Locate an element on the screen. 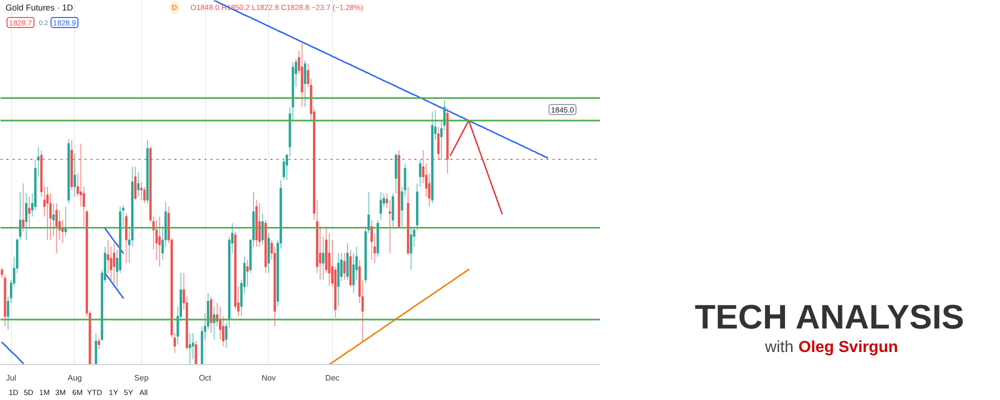  text: with Oleg Svirgun is located at coordinates (831, 347).